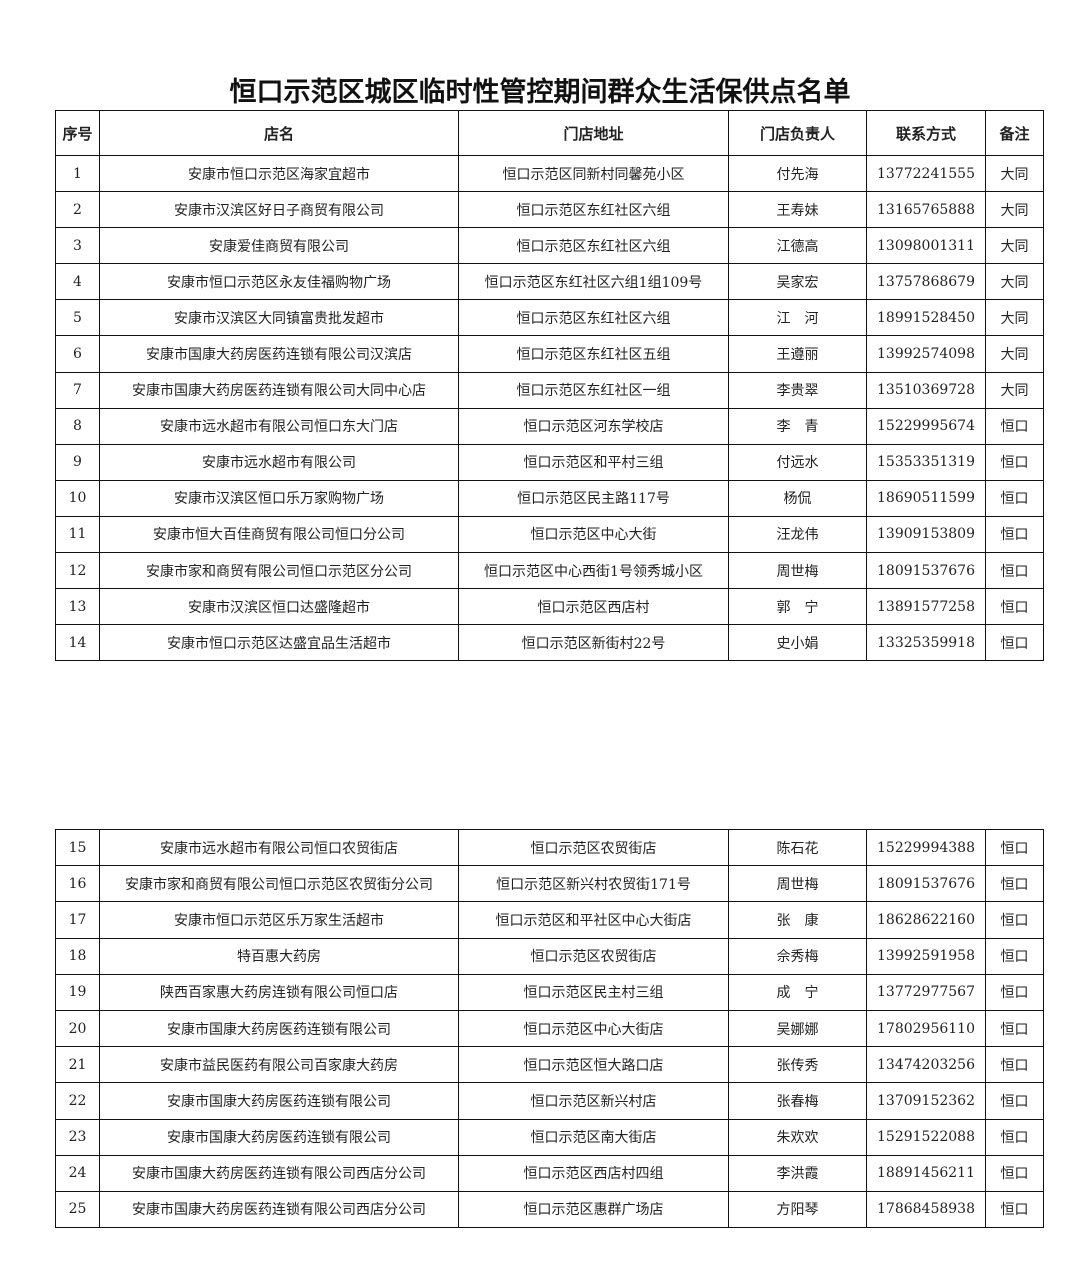 The image size is (1080, 1287). Describe the element at coordinates (926, 534) in the screenshot. I see `table-cell: 13909153809` at that location.